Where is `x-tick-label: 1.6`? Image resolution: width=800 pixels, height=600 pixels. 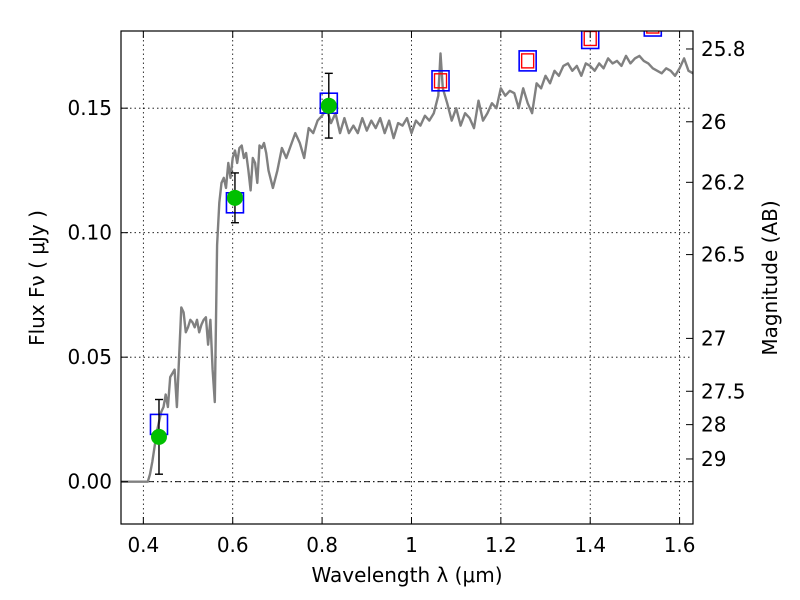 x-tick-label: 1.6 is located at coordinates (680, 545).